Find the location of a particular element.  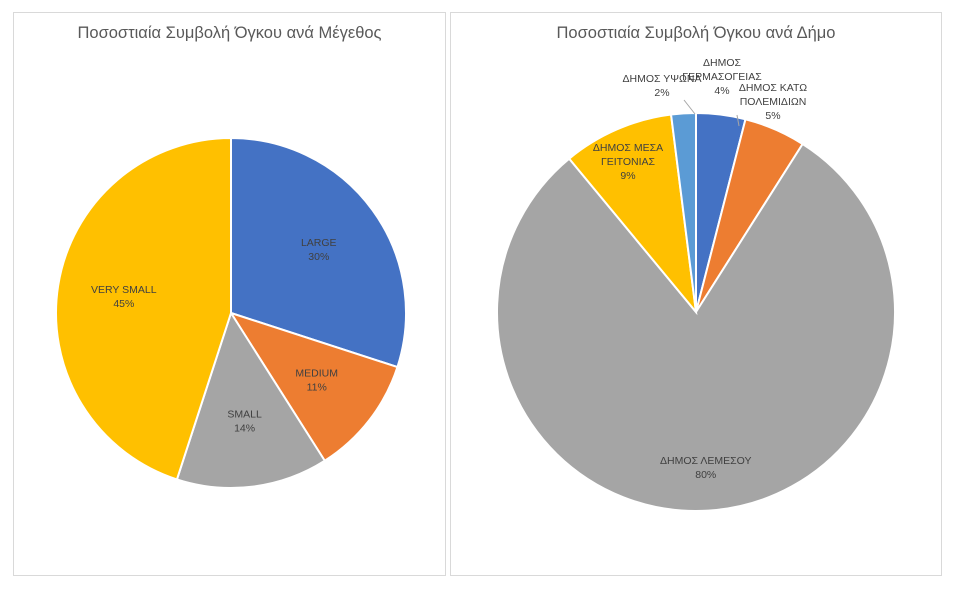

pie-slice-value-4: 2% is located at coordinates (661, 93).